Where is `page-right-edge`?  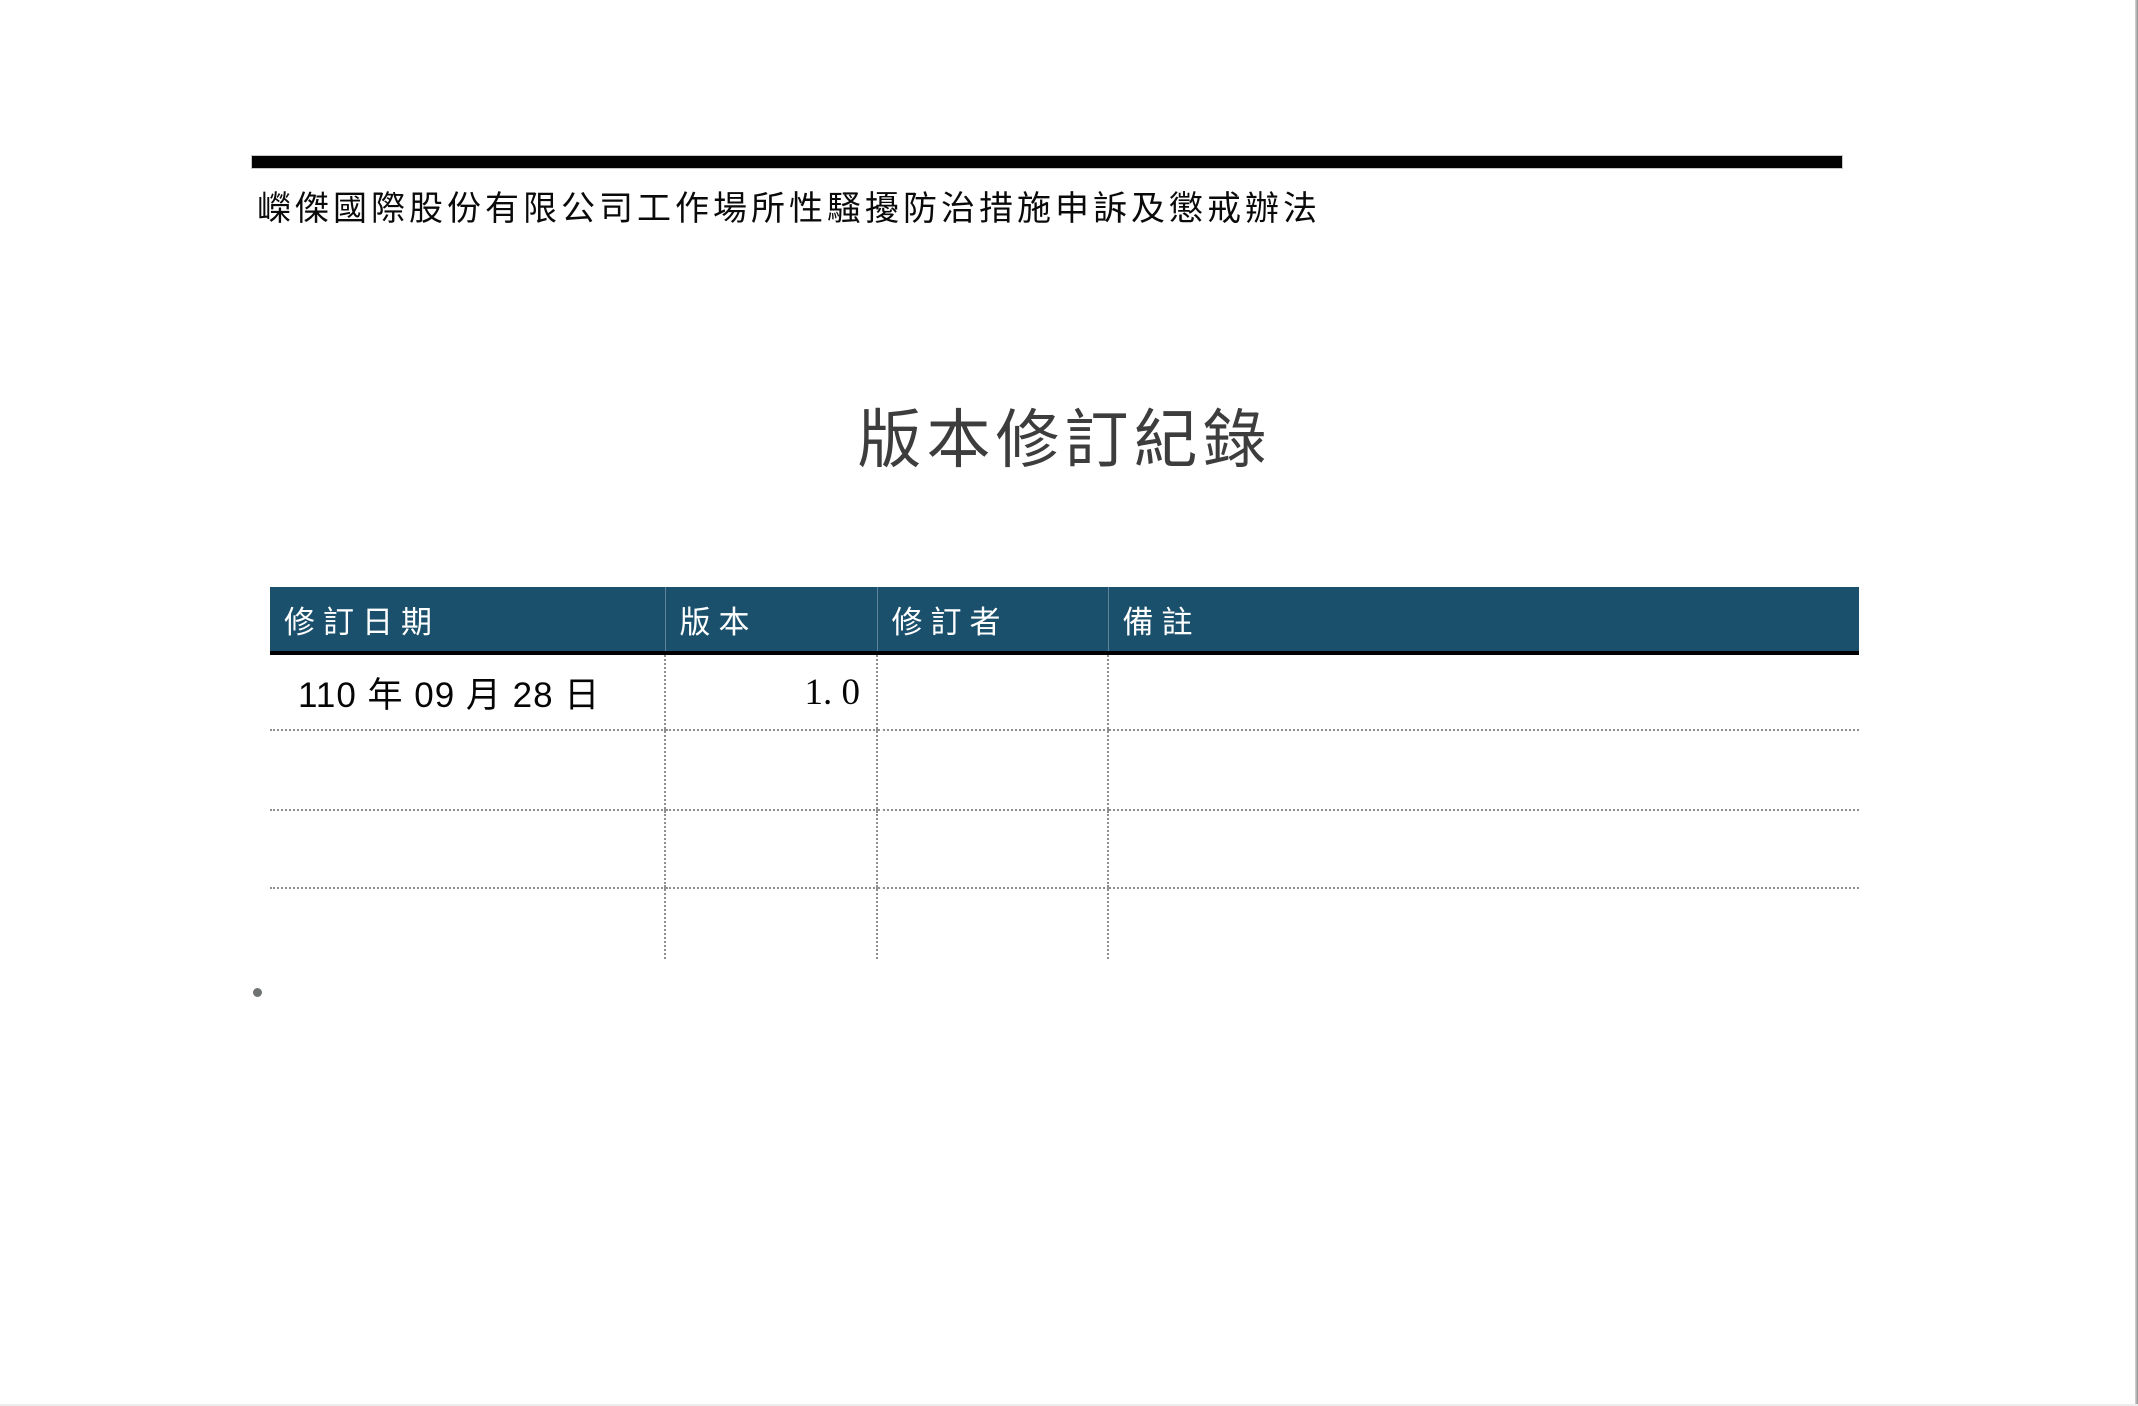 page-right-edge is located at coordinates (2136, 703).